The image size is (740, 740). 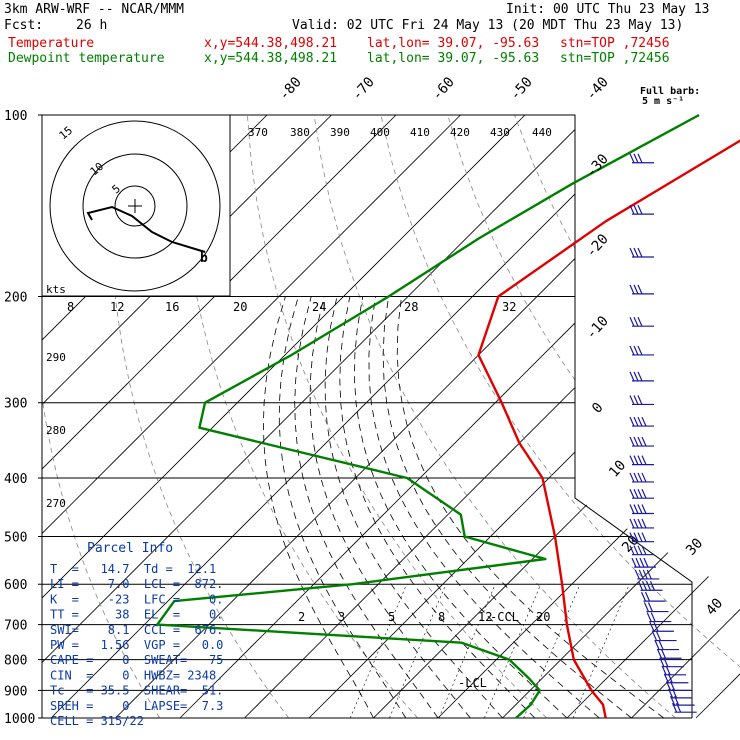 What do you see at coordinates (204, 258) in the screenshot?
I see `hodograph-point-label: b` at bounding box center [204, 258].